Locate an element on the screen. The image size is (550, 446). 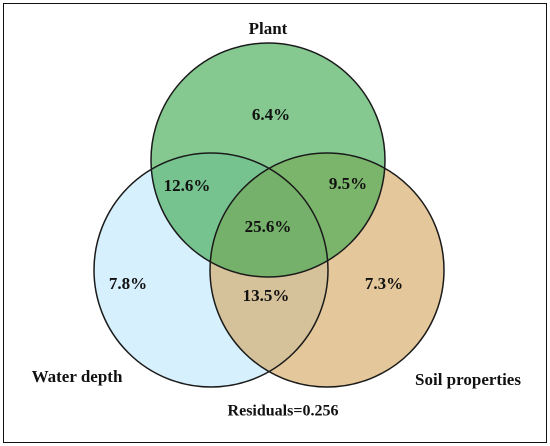
plant-label: Plant is located at coordinates (268, 28).